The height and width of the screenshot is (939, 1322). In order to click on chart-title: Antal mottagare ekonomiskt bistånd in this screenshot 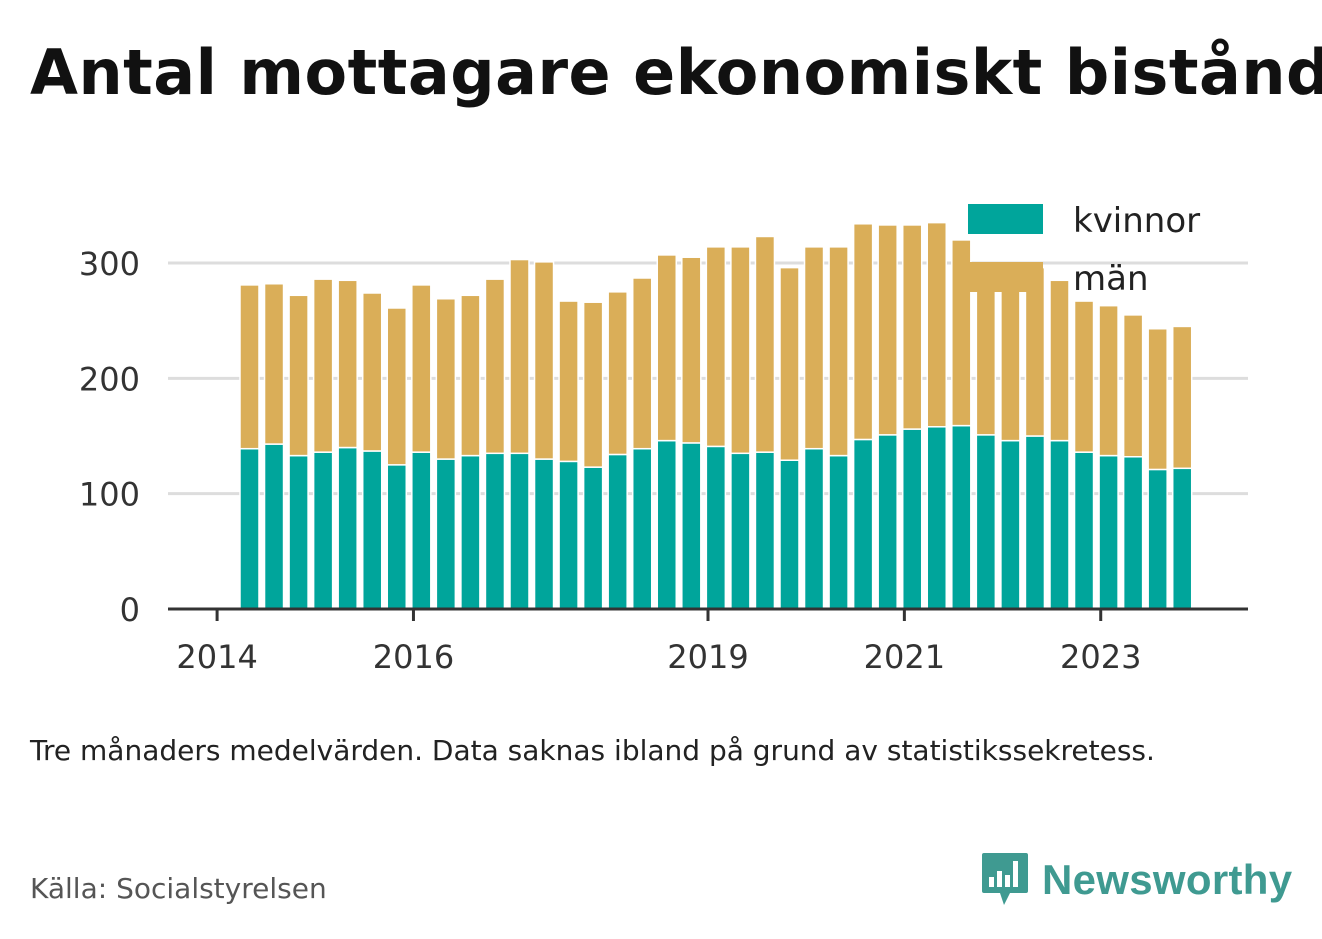, I will do `click(676, 72)`.